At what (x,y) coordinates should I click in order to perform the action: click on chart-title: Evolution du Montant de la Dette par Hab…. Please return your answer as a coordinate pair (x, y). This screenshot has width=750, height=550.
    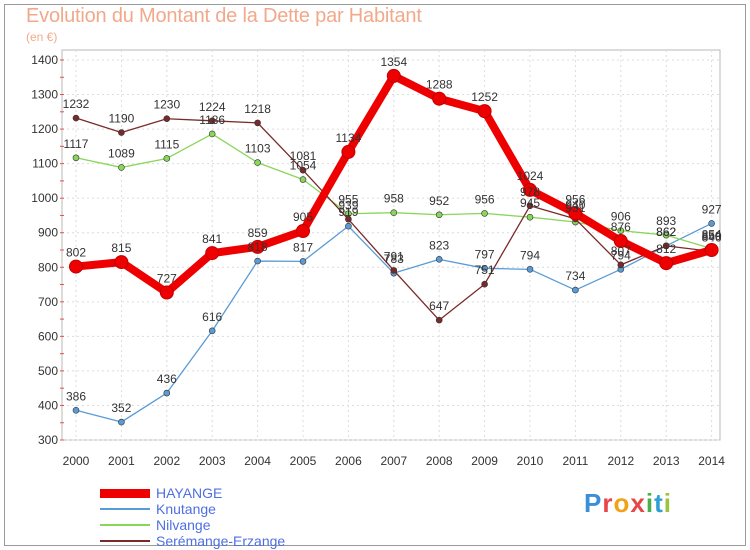
    Looking at the image, I should click on (224, 16).